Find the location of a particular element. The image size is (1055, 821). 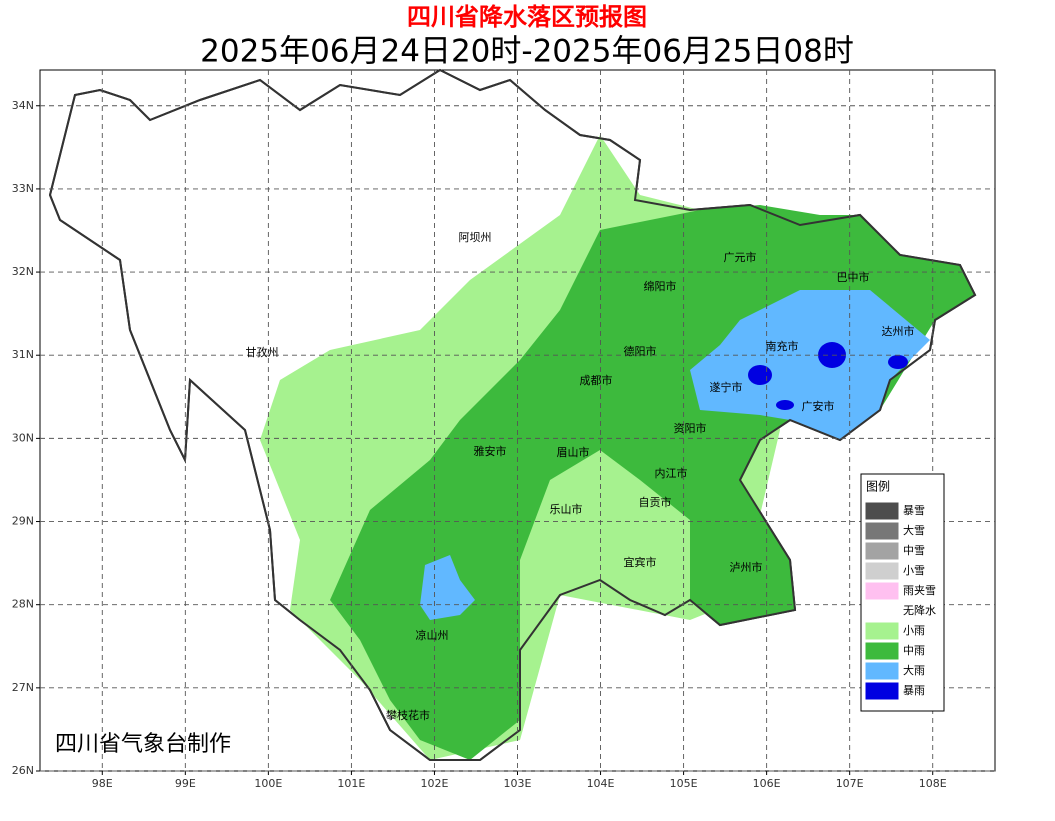

city-label: 攀枝花市 is located at coordinates (408, 715).